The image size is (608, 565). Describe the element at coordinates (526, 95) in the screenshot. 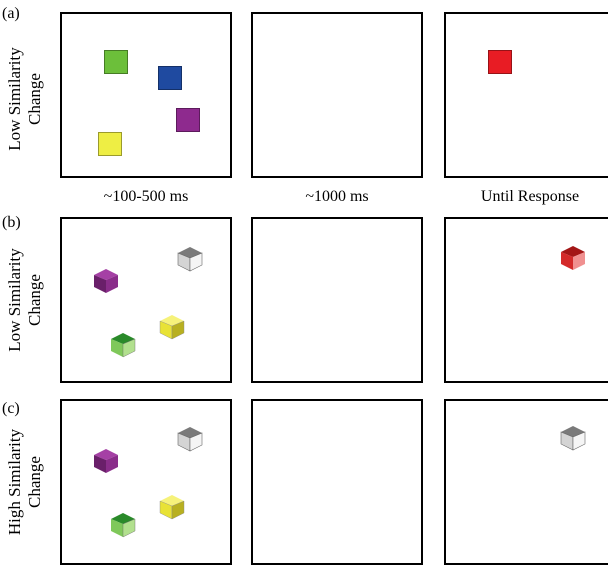

I see `frame-a-test` at that location.